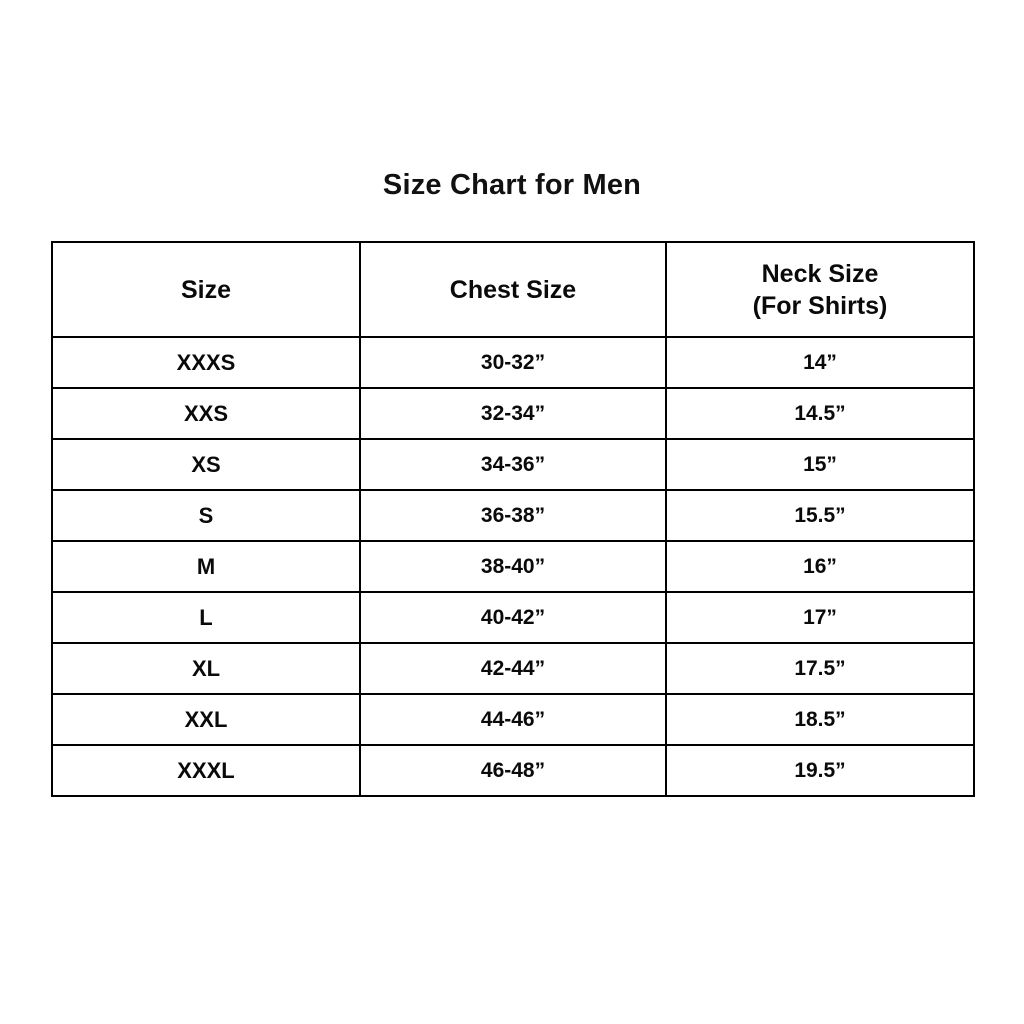 The width and height of the screenshot is (1024, 1024). Describe the element at coordinates (820, 515) in the screenshot. I see `cell-neck: 15.5”` at that location.